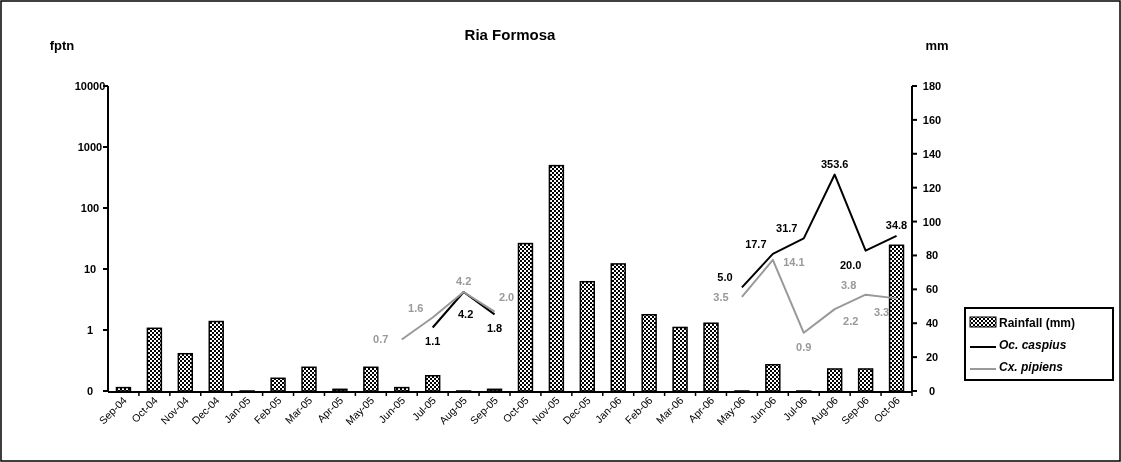 This screenshot has width=1121, height=462. I want to click on chart-title: Ria Formosa, so click(510, 34).